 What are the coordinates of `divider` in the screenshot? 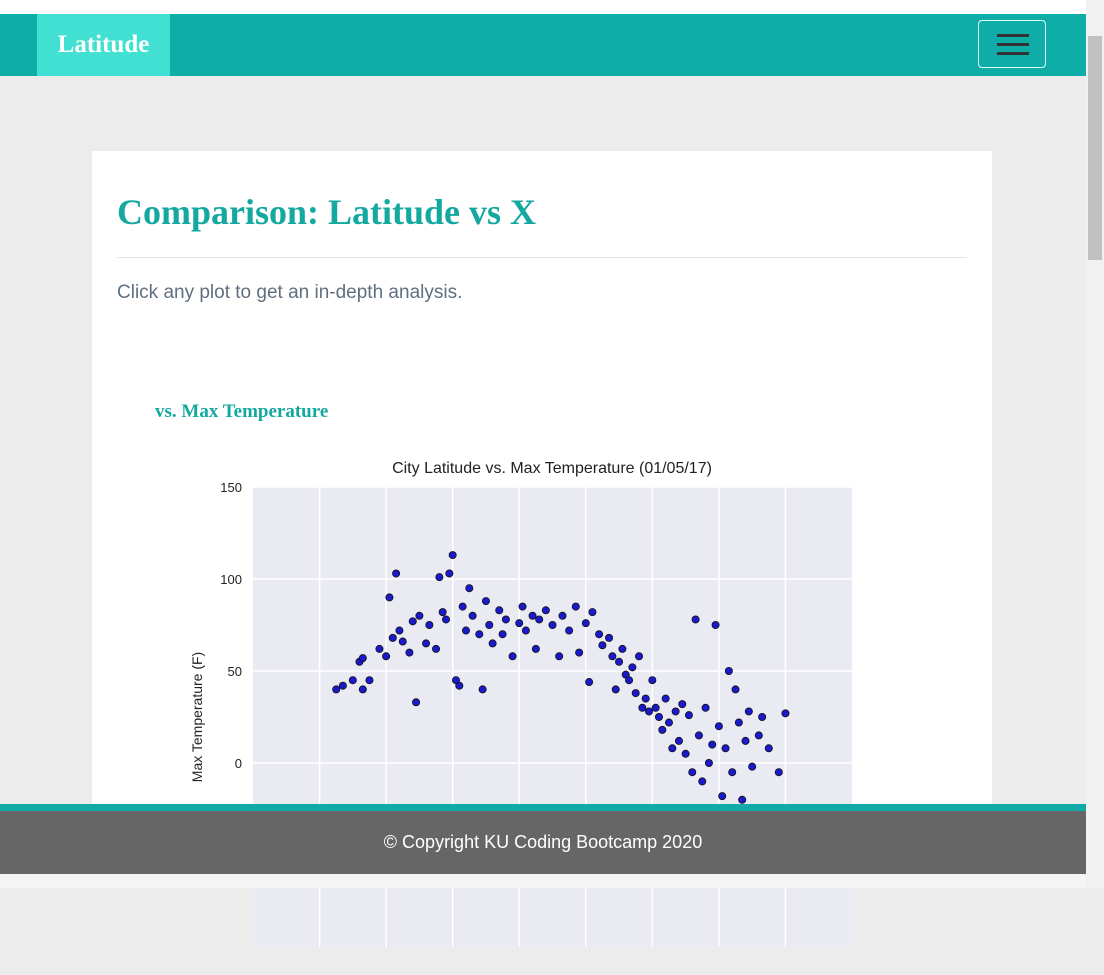 It's located at (542, 257).